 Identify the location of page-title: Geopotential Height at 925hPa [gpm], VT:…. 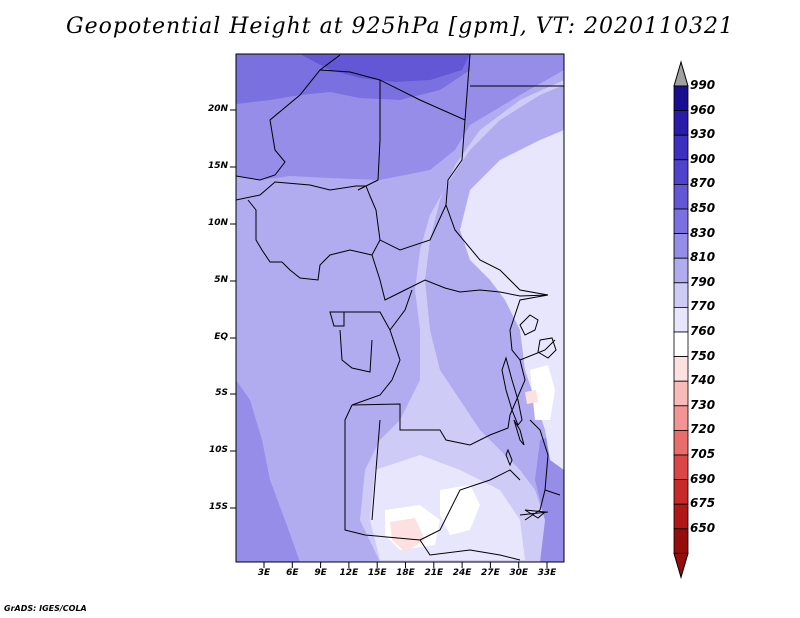
(400, 26).